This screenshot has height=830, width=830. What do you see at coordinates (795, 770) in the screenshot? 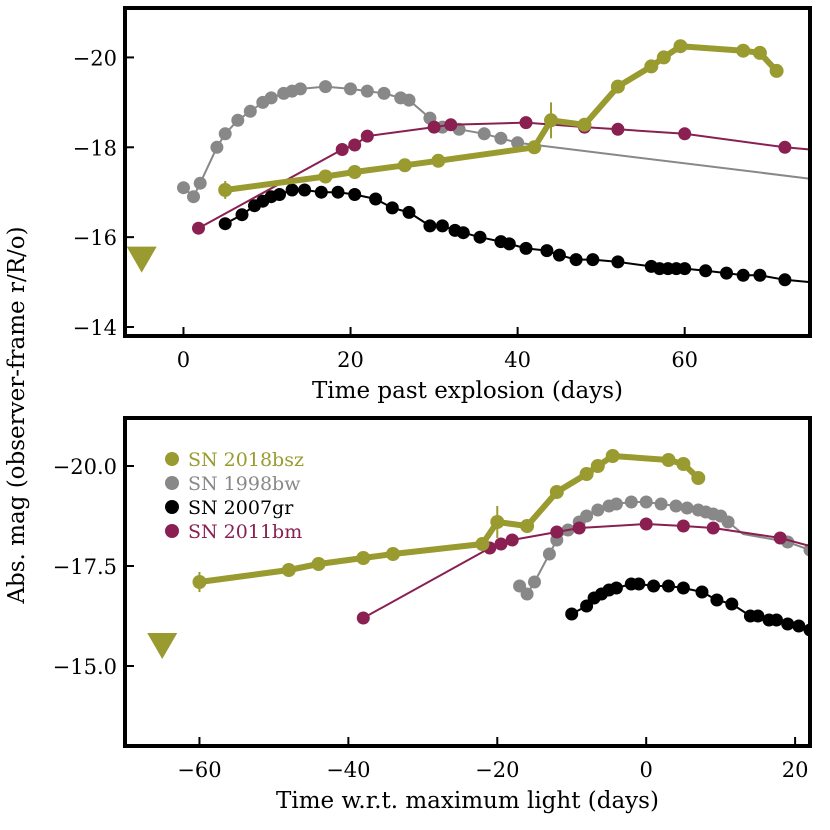
I see `bottom-x-tick-label: 20` at bounding box center [795, 770].